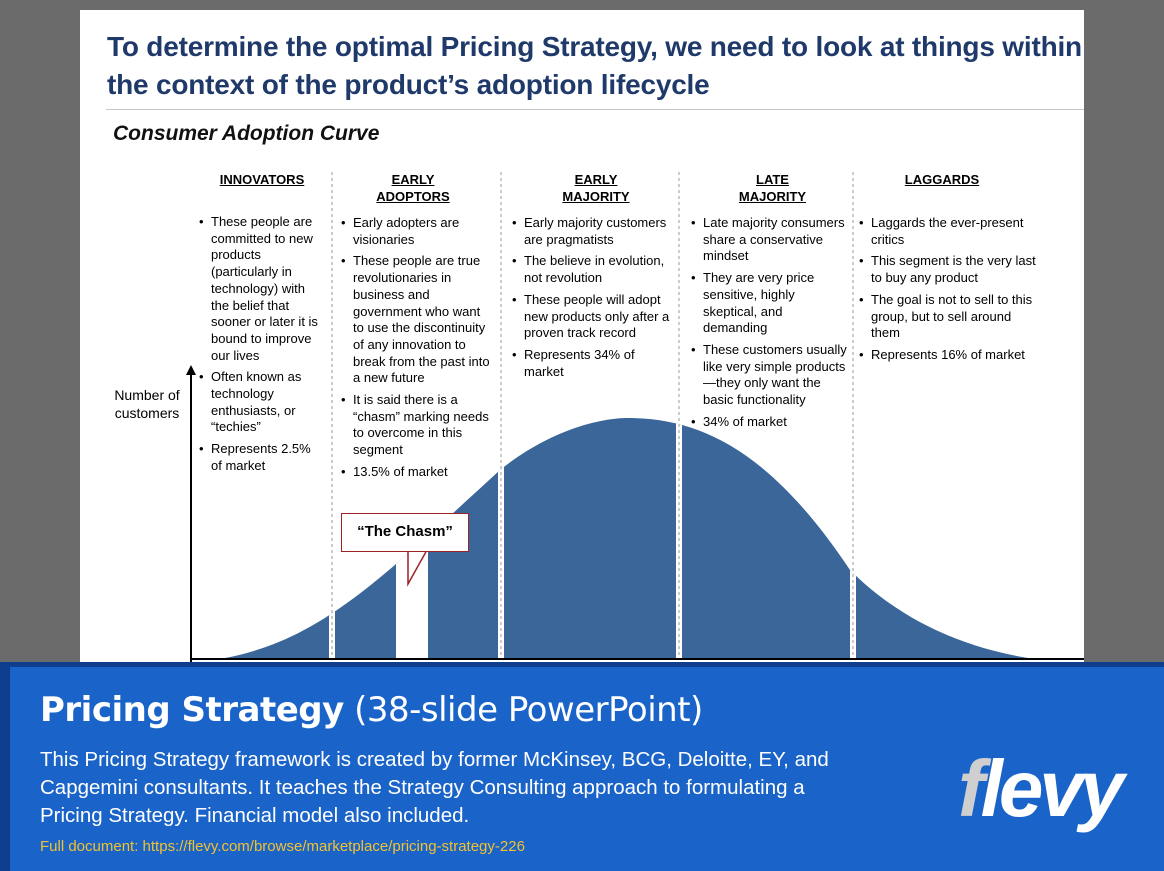  I want to click on laggards-heading: LAGGARDS, so click(942, 179).